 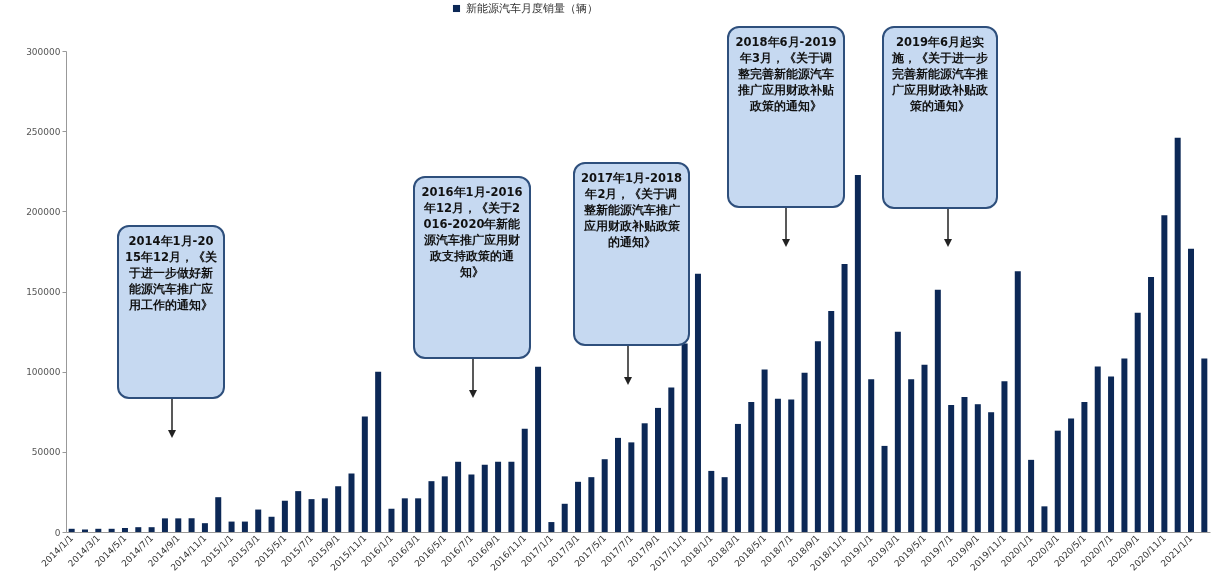 I want to click on y-tick-label: 150000, so click(x=43, y=292).